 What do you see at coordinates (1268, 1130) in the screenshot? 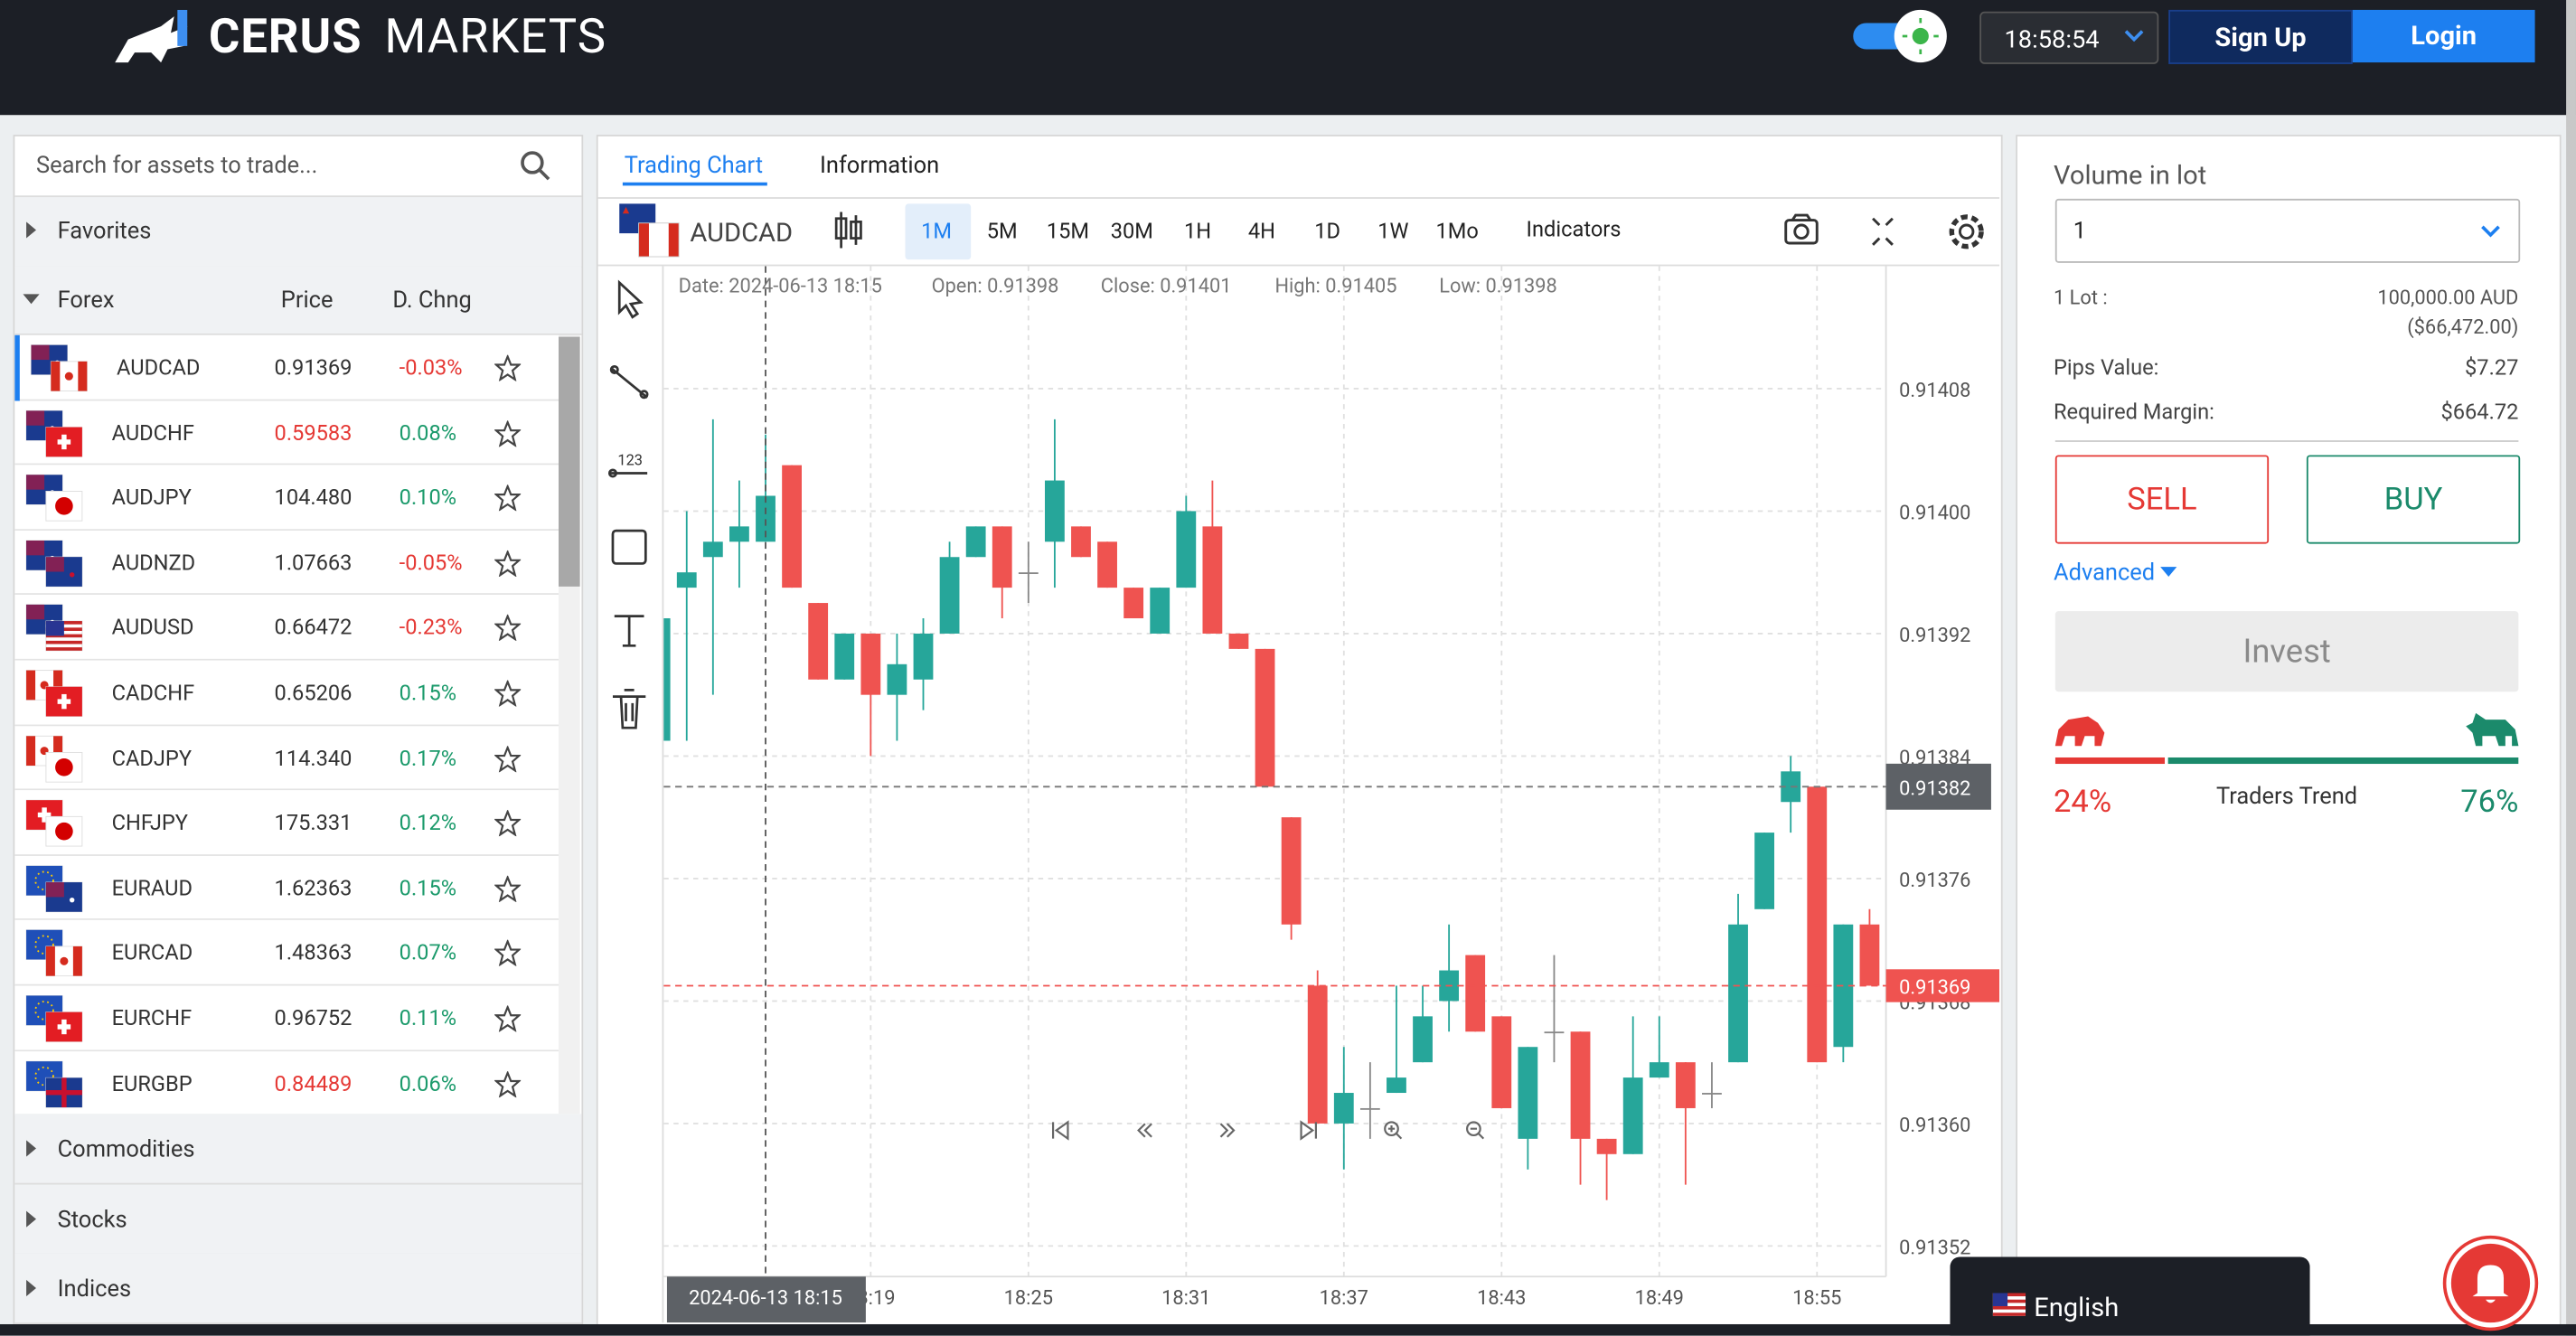
I see `chart-navigation` at bounding box center [1268, 1130].